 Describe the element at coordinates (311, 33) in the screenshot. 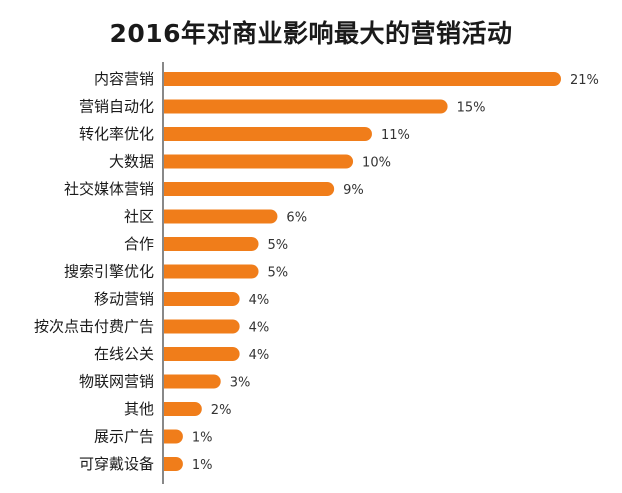

I see `chart-title: 2016年对商业影响最大的营销活动` at that location.